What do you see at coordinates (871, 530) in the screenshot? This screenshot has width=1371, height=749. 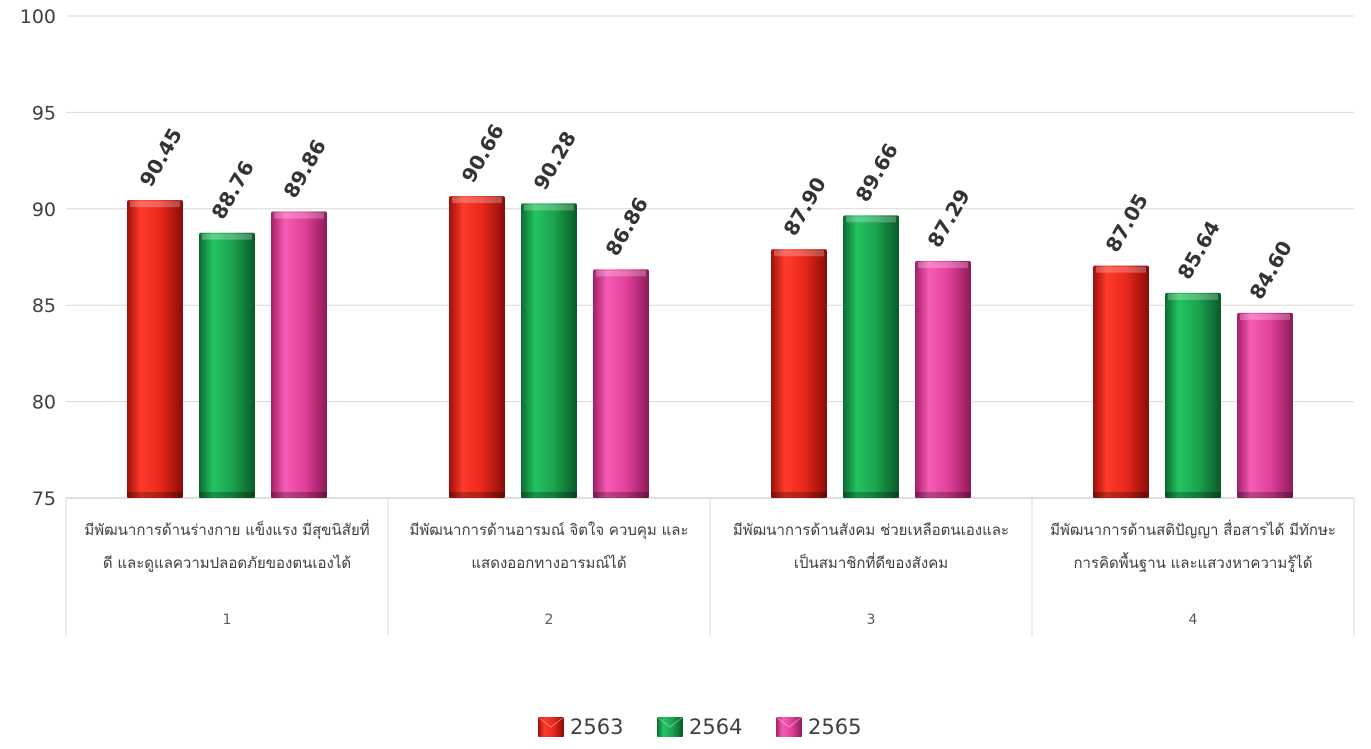 I see `category-label: มีพัฒนาการด้านสังคม ช่วยเหลือตนเองและ` at bounding box center [871, 530].